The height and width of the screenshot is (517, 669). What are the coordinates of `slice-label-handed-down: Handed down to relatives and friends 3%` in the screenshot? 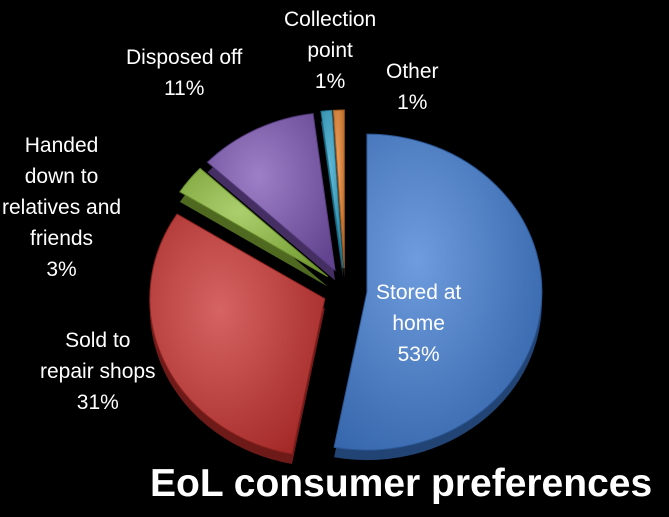 It's located at (62, 207).